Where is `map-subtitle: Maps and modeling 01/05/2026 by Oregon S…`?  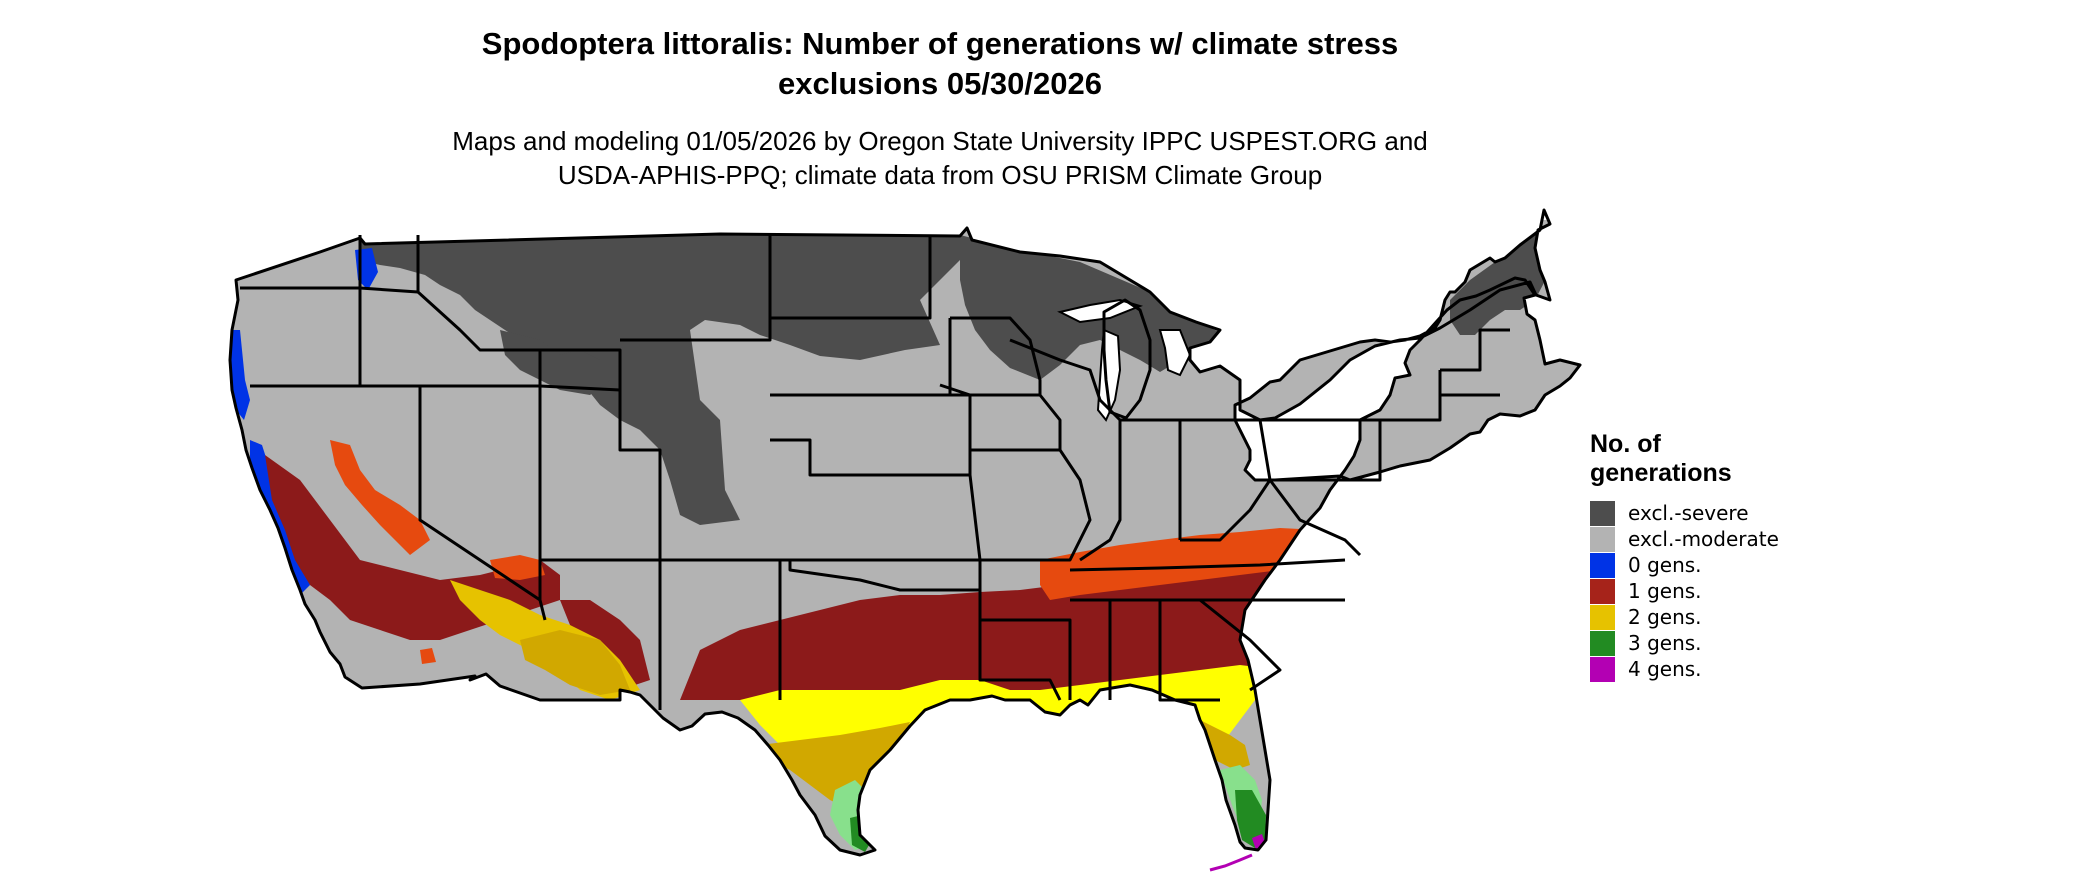
map-subtitle: Maps and modeling 01/05/2026 by Oregon S… is located at coordinates (940, 158).